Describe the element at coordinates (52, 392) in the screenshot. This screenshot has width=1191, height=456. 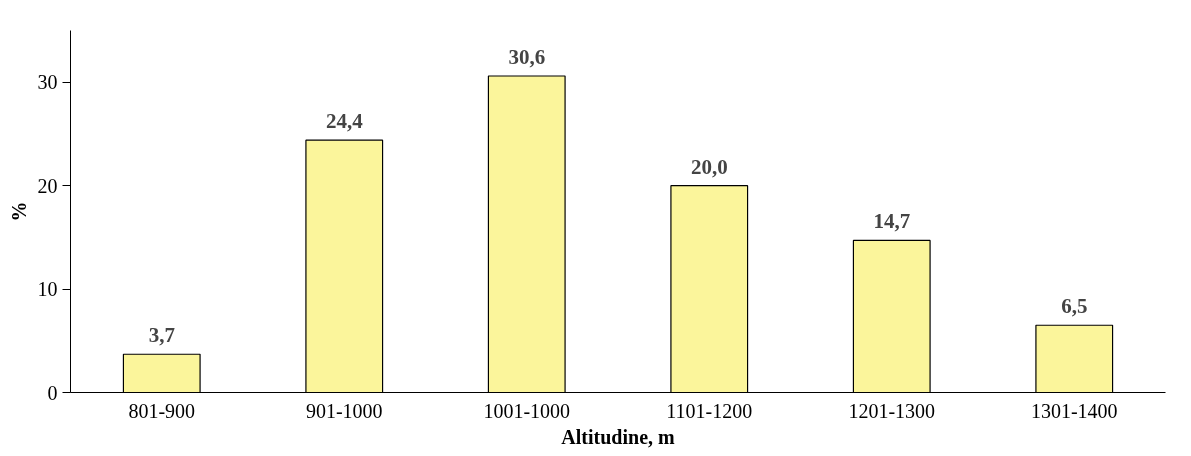
I see `y-tick-label: 0` at that location.